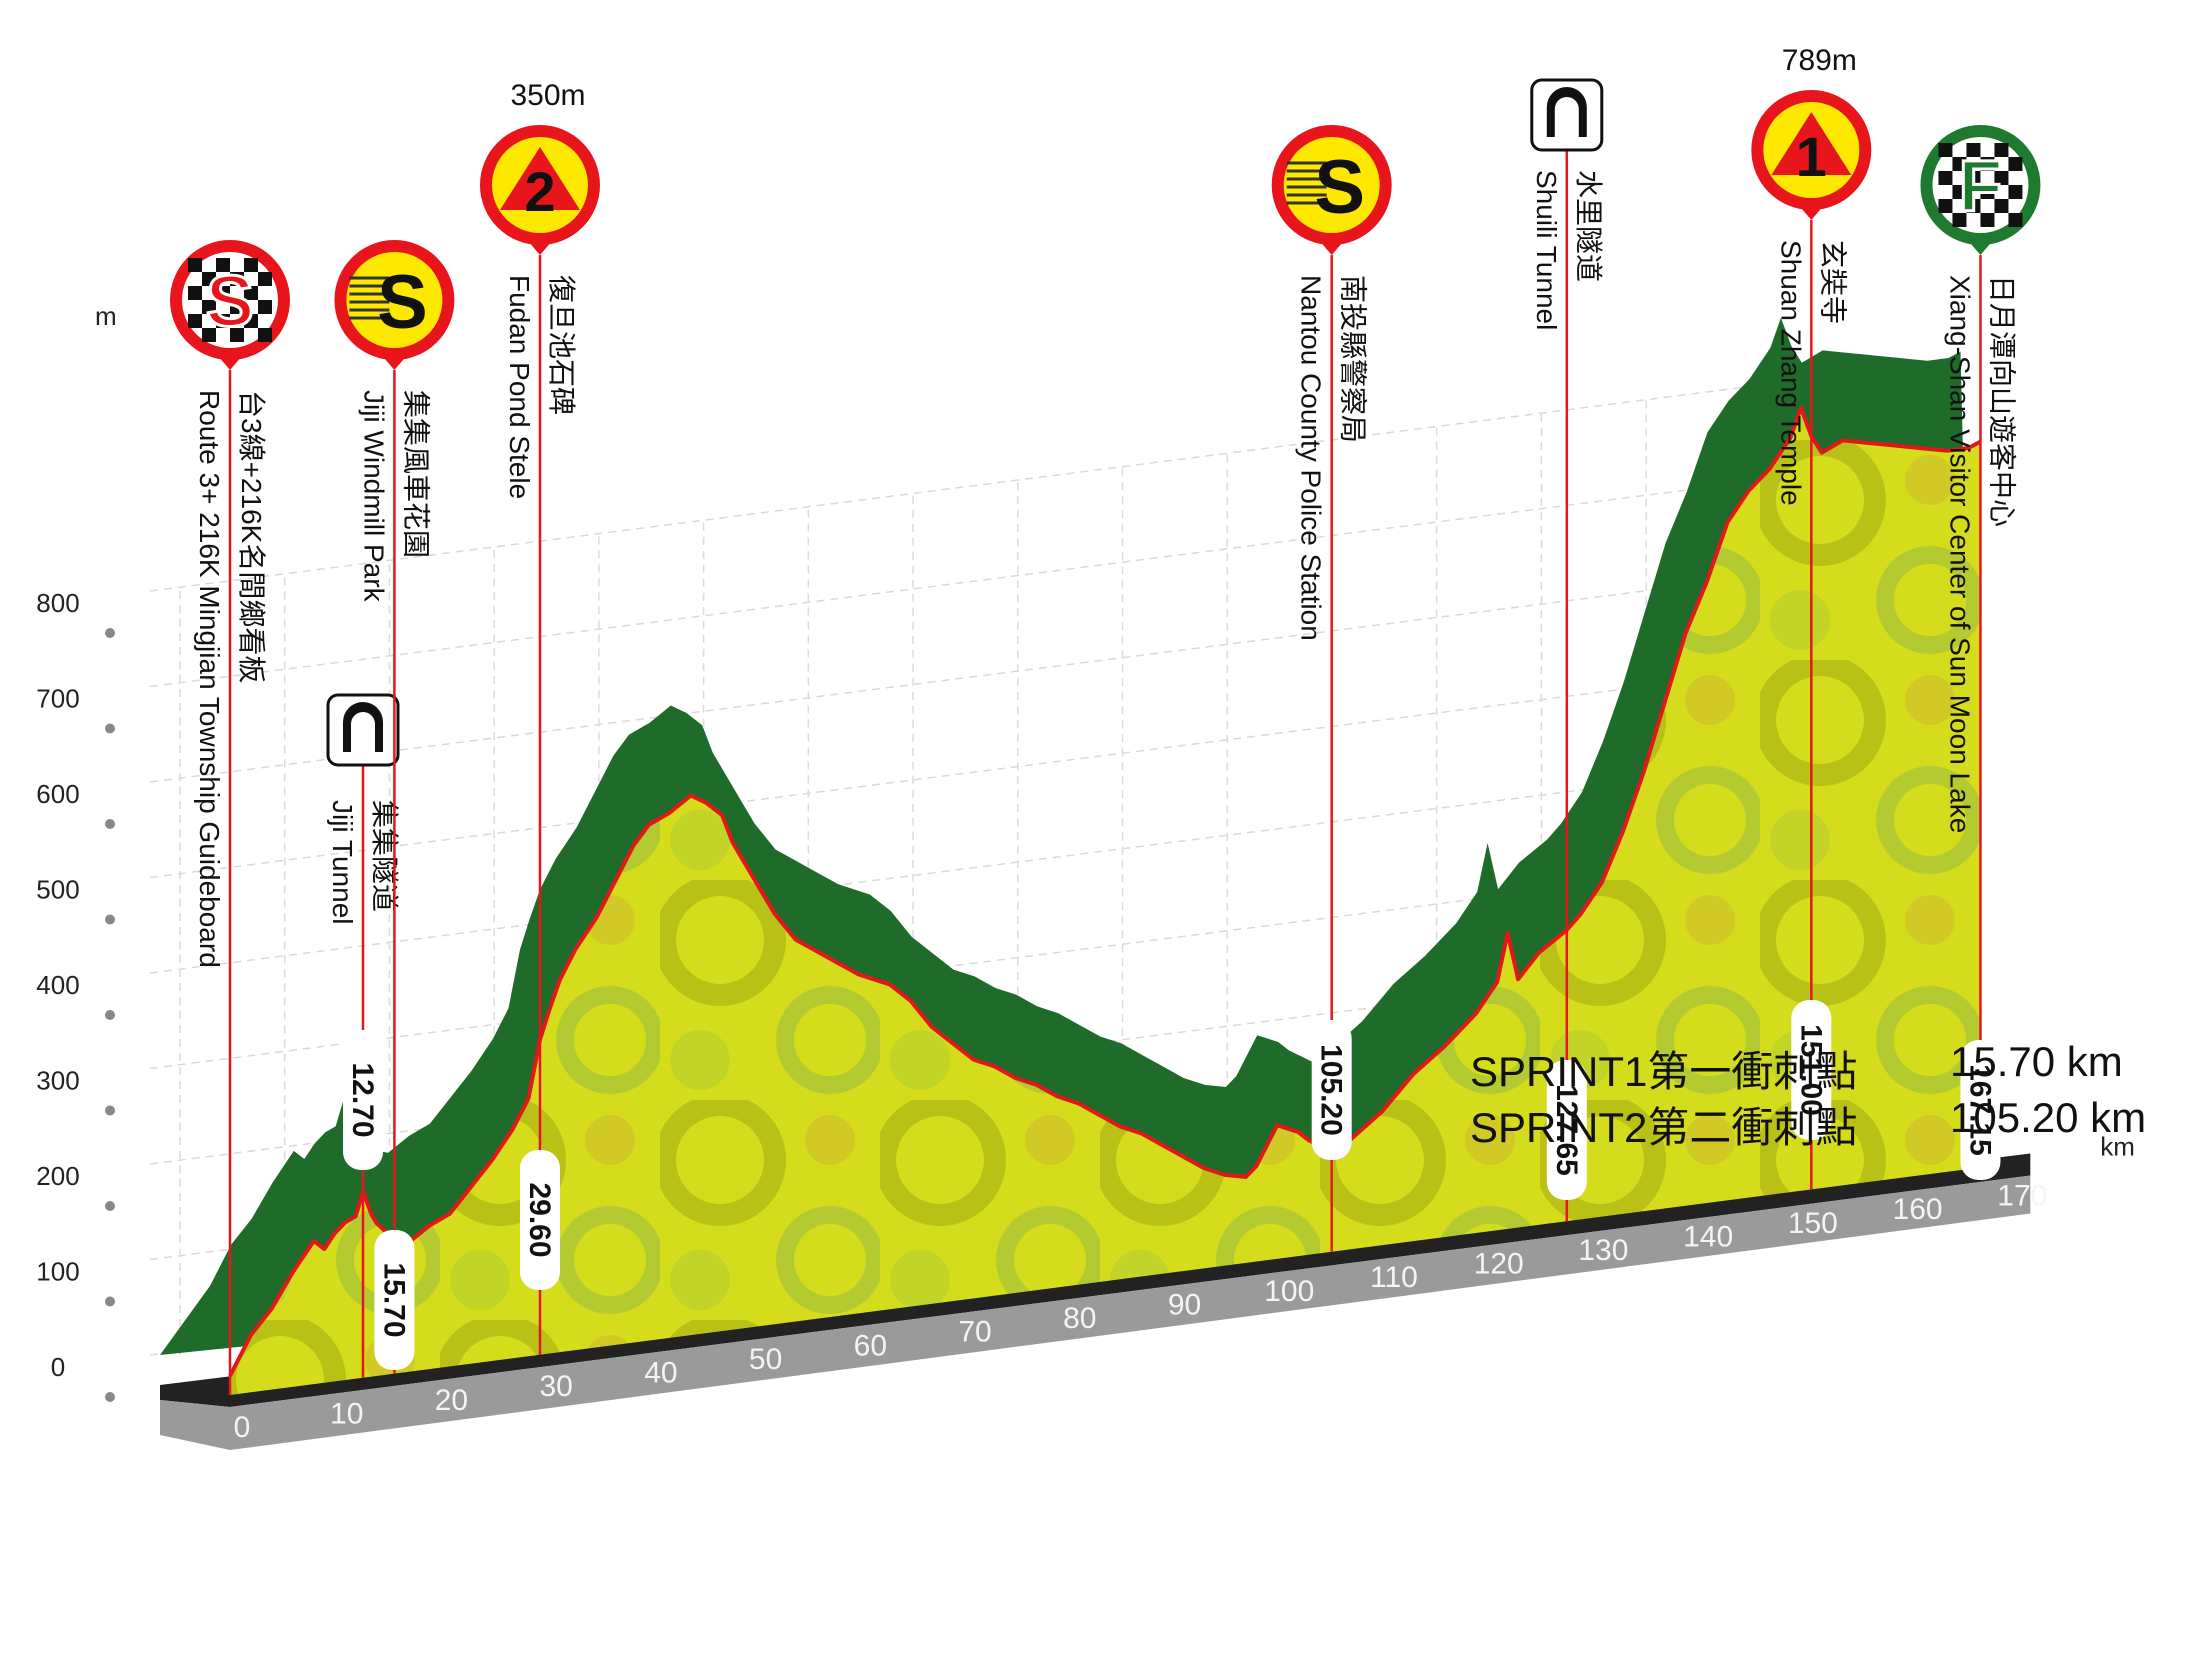 The image size is (2204, 1656). What do you see at coordinates (1708, 1236) in the screenshot?
I see `x-tick-label: 140` at bounding box center [1708, 1236].